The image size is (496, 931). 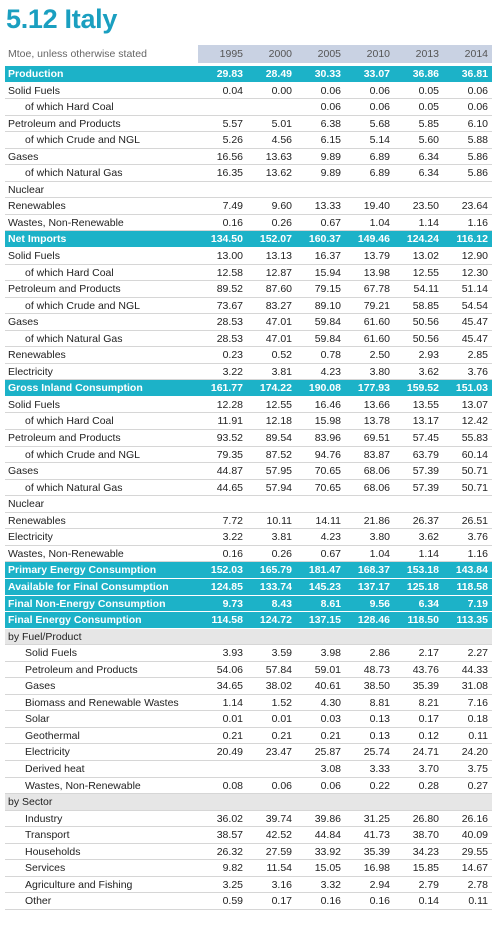 I want to click on cell-value: 15.98, so click(x=327, y=421).